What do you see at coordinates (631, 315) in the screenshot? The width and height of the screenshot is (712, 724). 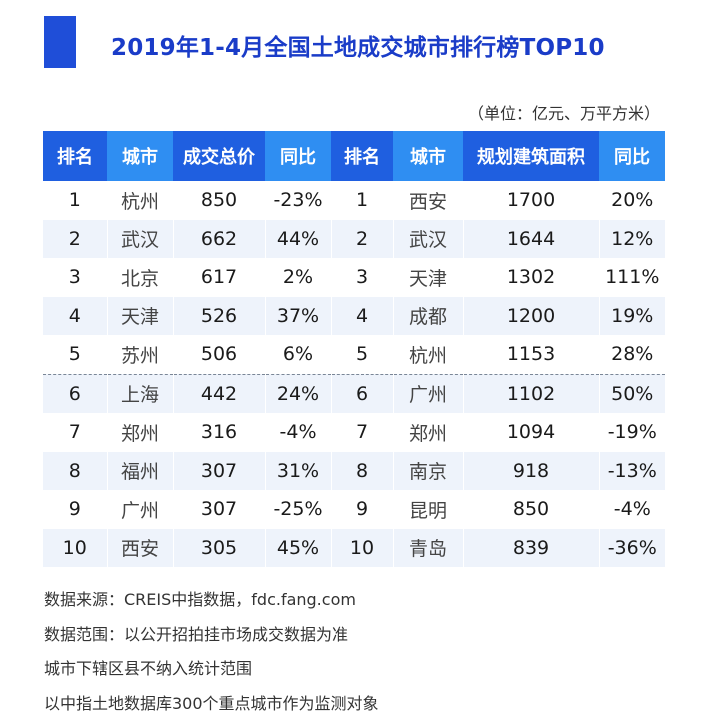 I see `area-yoy-cell: 19%` at bounding box center [631, 315].